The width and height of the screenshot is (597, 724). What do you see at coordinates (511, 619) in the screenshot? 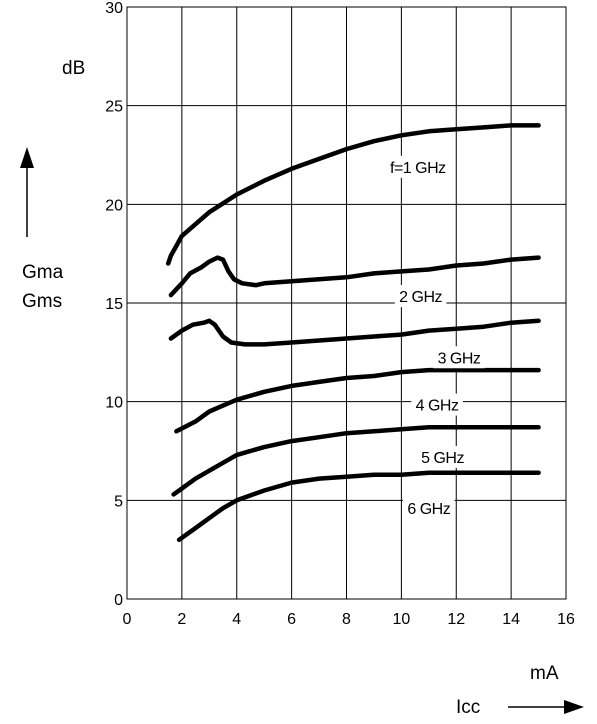
I see `x-tick-label: 14` at bounding box center [511, 619].